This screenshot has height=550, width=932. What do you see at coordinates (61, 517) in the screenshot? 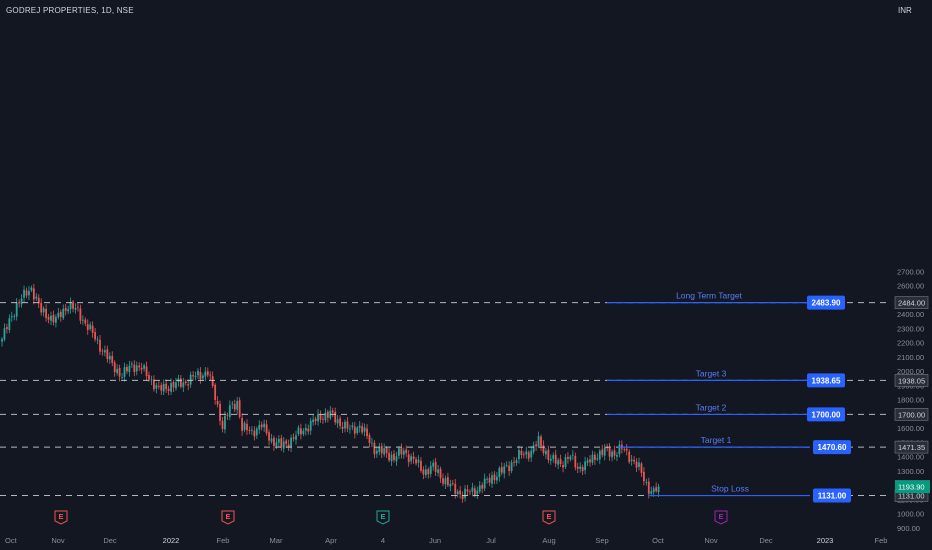
I see `earnings-marker-icon` at bounding box center [61, 517].